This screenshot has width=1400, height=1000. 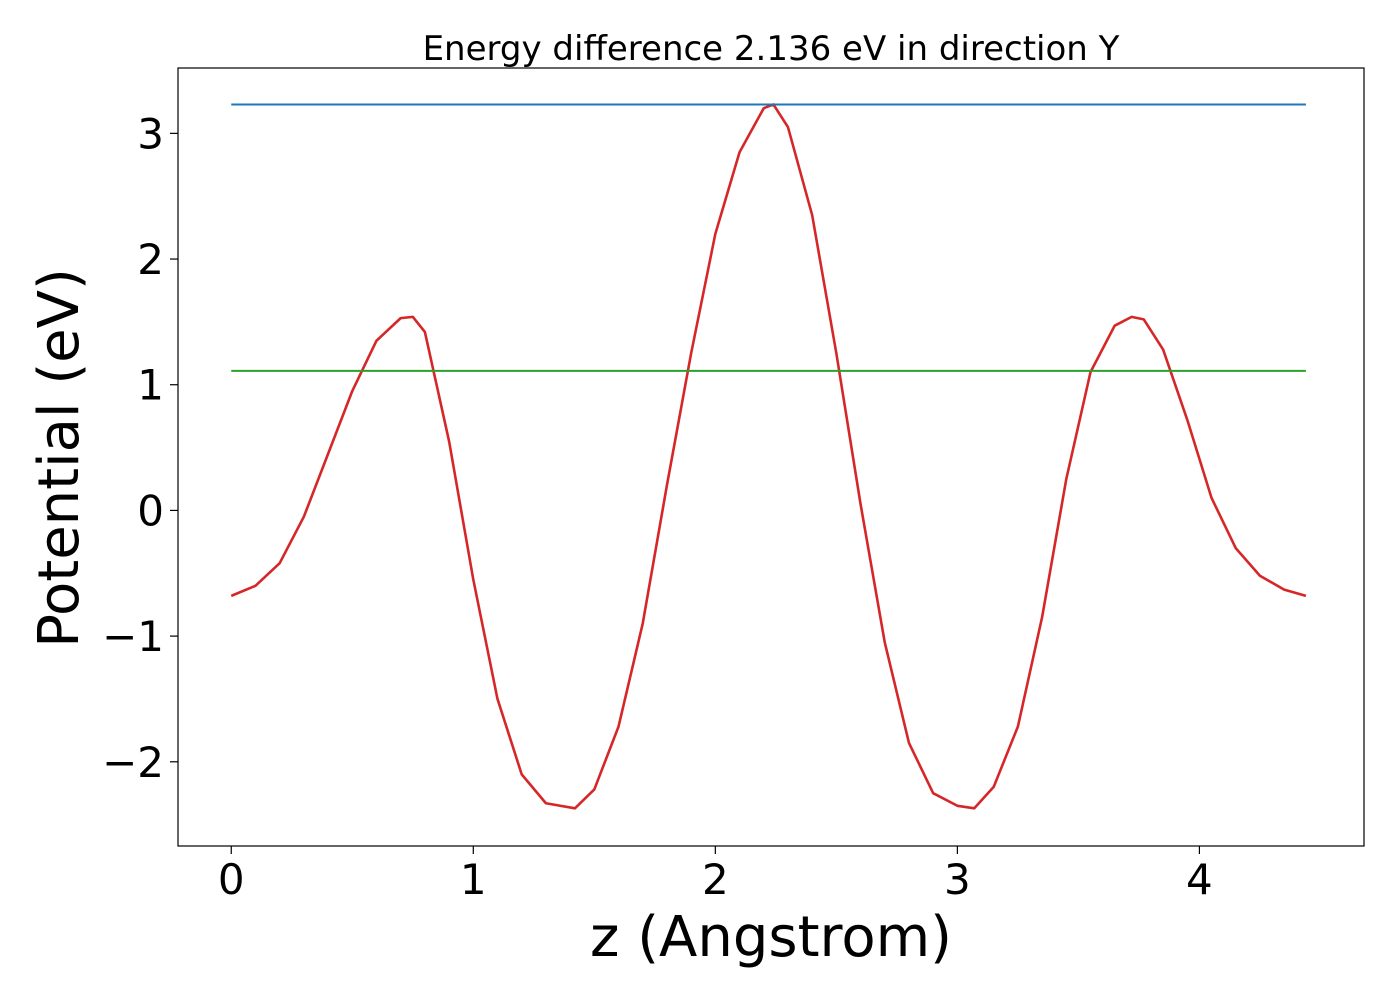 What do you see at coordinates (133, 636) in the screenshot?
I see `y-tick-label: −1` at bounding box center [133, 636].